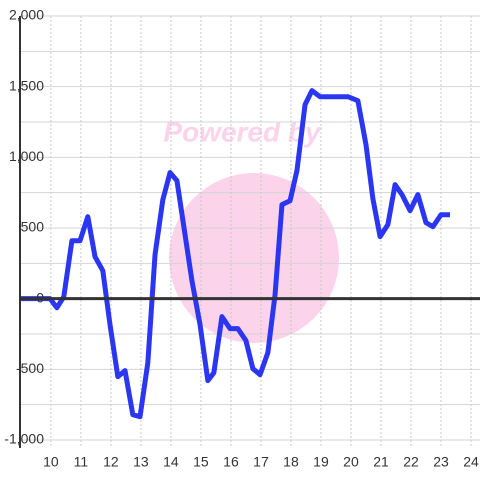 The image size is (480, 485). Describe the element at coordinates (351, 462) in the screenshot. I see `x-tick-label: 20` at that location.